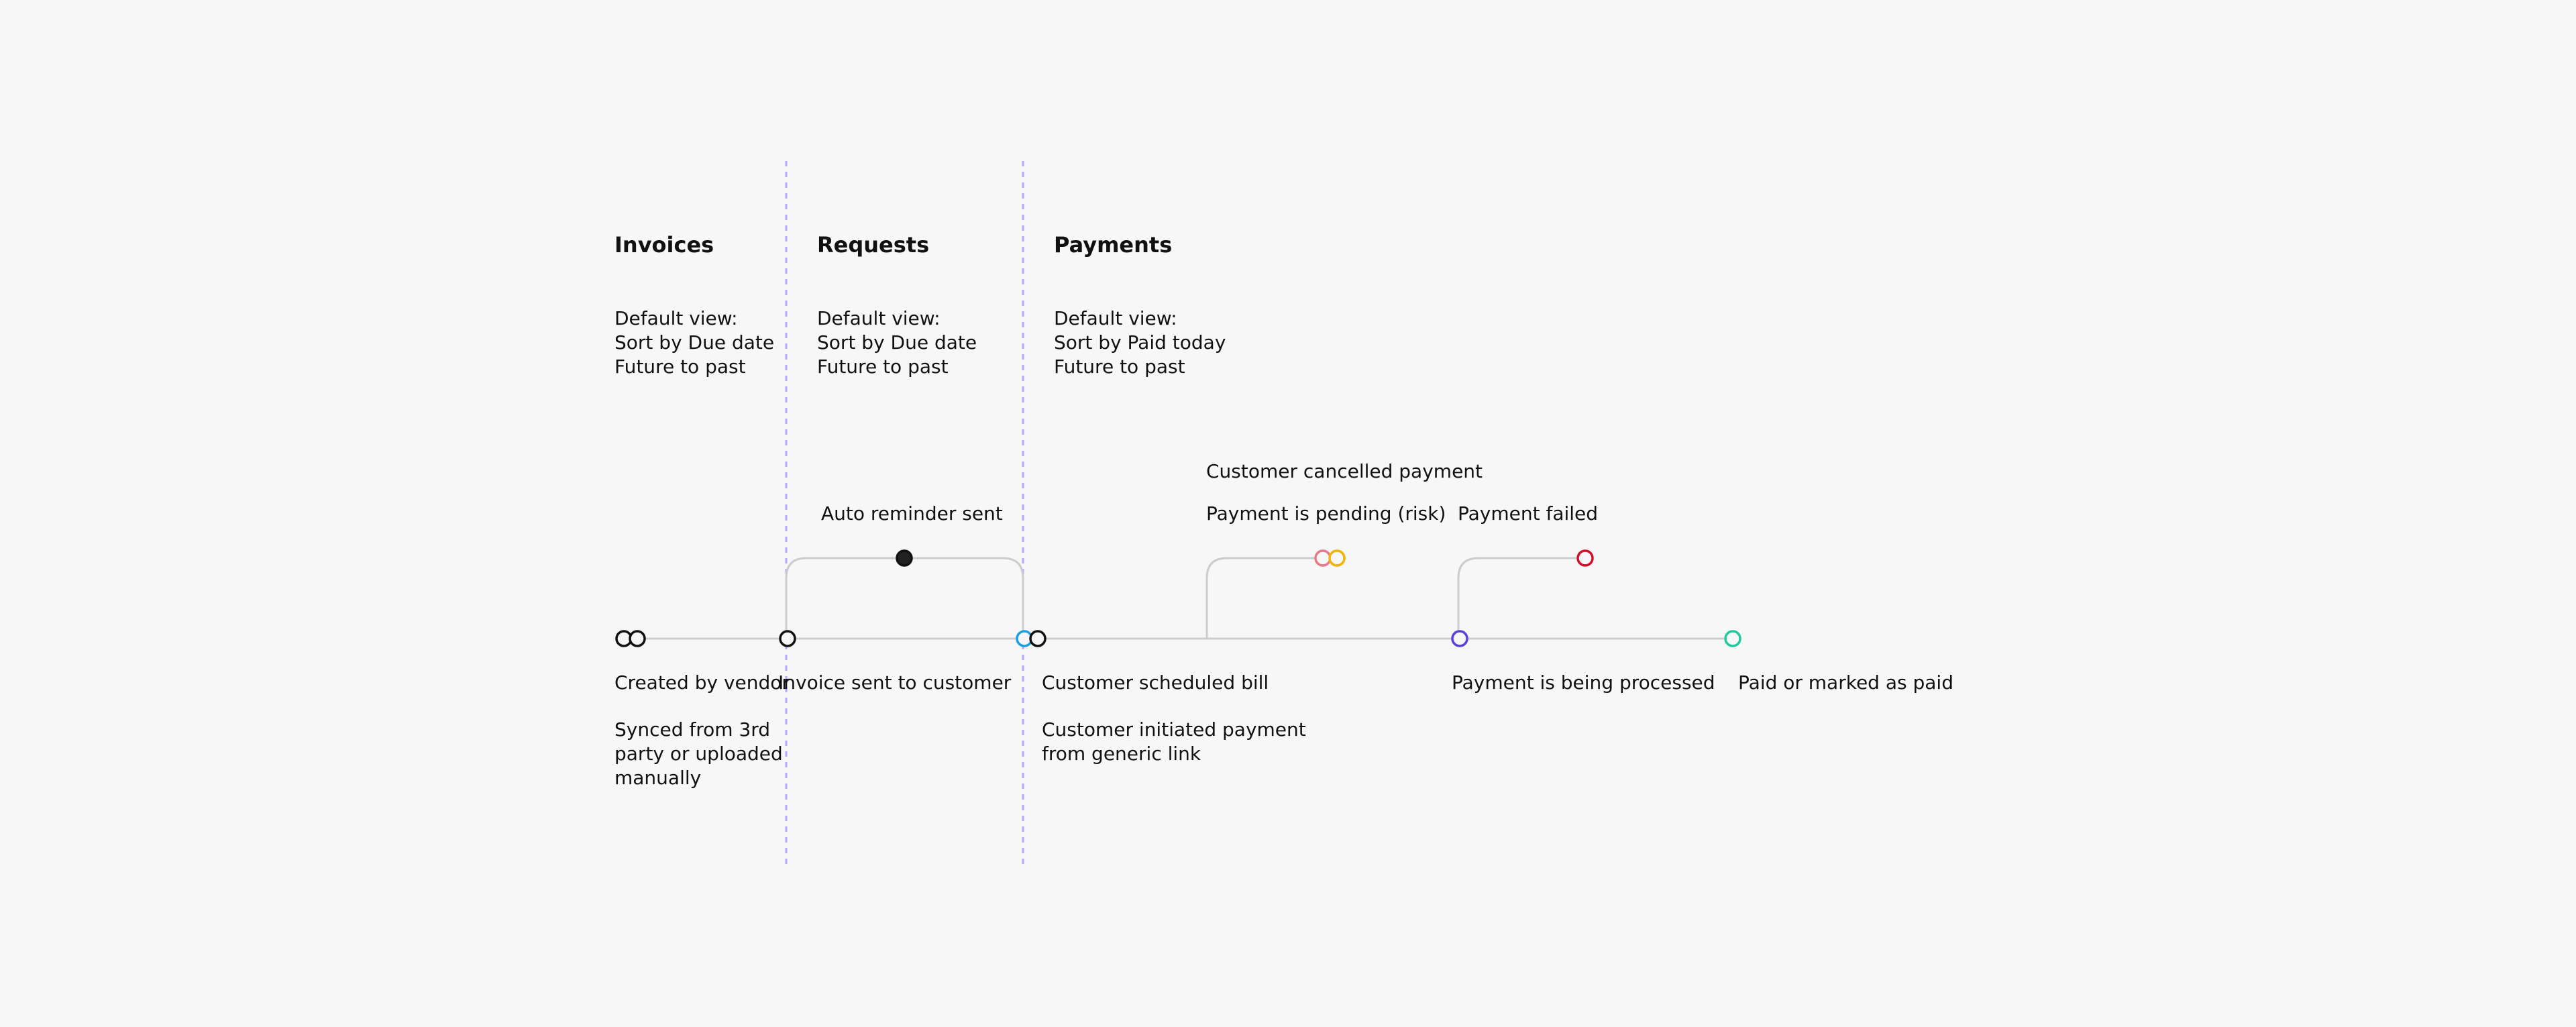  I want to click on invoices-view-line-3: Future to past, so click(680, 367).